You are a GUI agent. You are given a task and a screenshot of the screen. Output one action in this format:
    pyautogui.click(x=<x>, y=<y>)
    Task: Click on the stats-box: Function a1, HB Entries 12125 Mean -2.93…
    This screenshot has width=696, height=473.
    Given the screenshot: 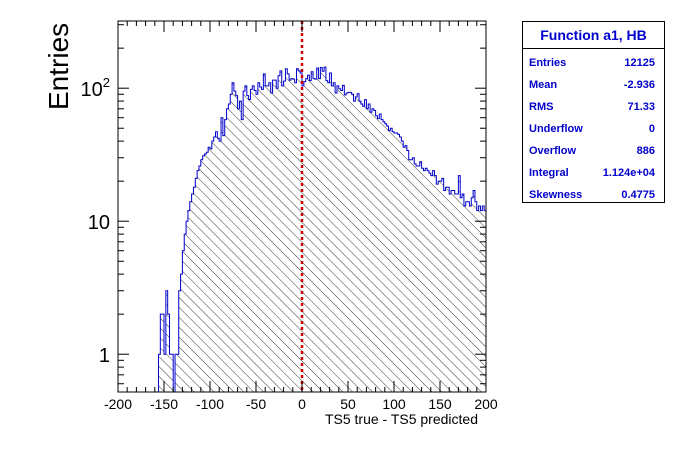 What is the action you would take?
    pyautogui.click(x=593, y=112)
    